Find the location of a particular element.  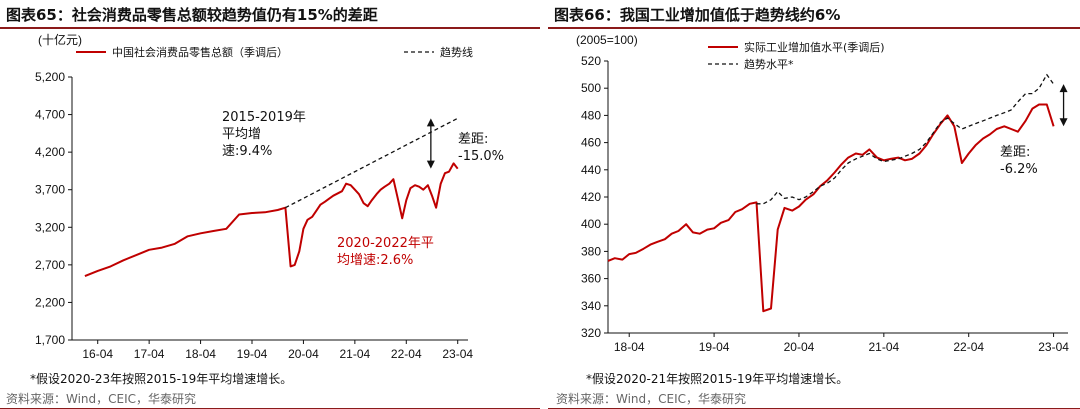

y-tick-label: 4,700 is located at coordinates (50, 115).